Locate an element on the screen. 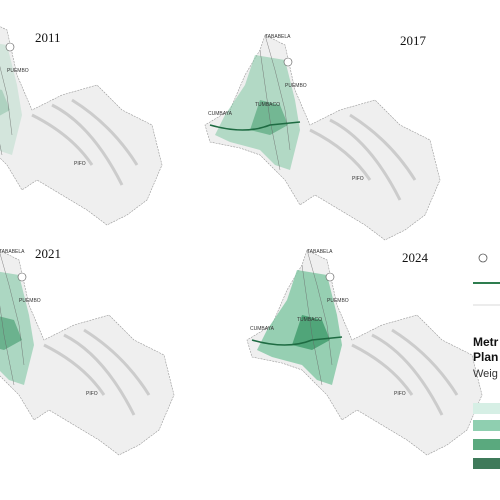 This screenshot has width=500, height=500. legend-title: Plan is located at coordinates (485, 357).